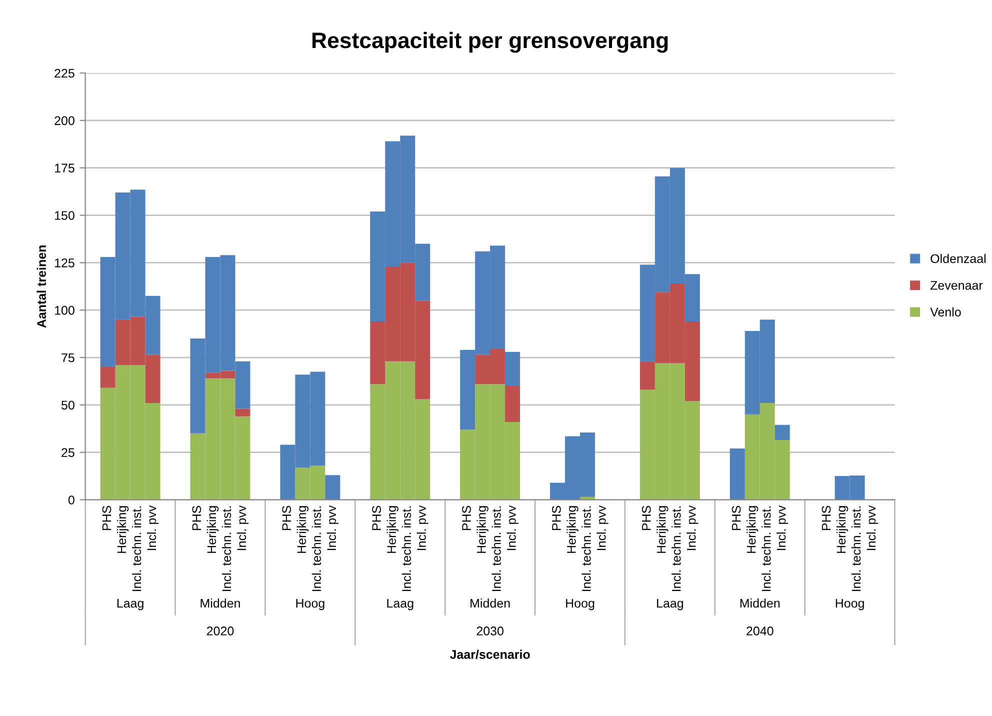 Image resolution: width=992 pixels, height=716 pixels. I want to click on y-tick-label: 100, so click(64, 310).